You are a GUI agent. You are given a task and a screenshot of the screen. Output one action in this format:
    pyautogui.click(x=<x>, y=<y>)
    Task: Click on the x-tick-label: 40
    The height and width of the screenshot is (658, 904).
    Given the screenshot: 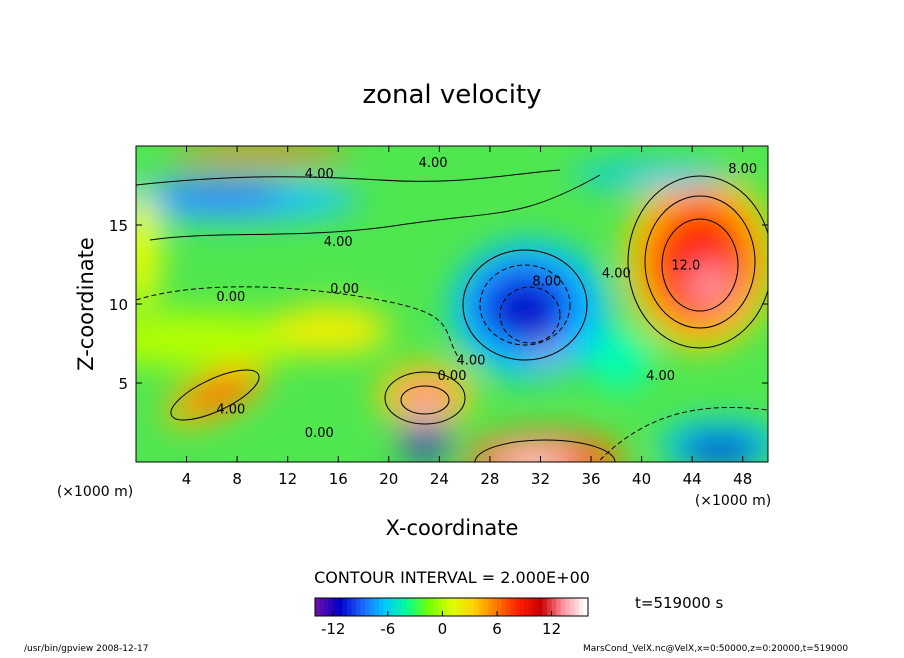 What is the action you would take?
    pyautogui.click(x=641, y=479)
    